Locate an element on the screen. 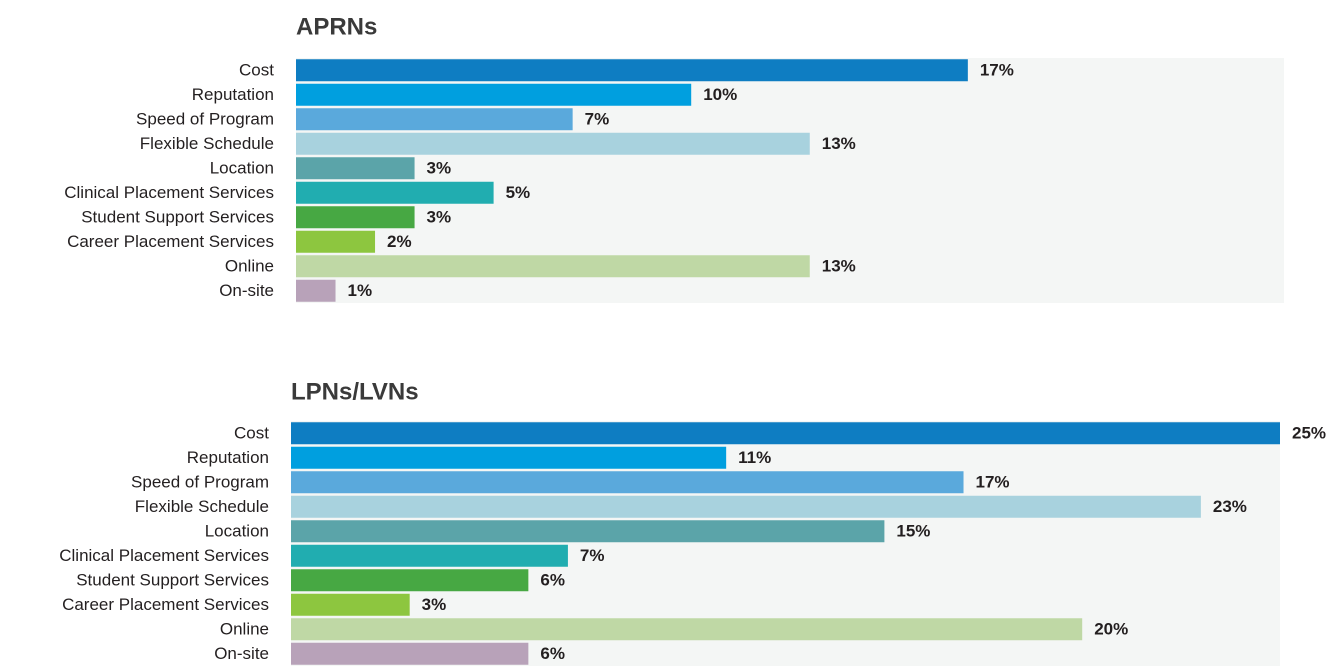 This screenshot has width=1330, height=669. value-label: 2% is located at coordinates (399, 241).